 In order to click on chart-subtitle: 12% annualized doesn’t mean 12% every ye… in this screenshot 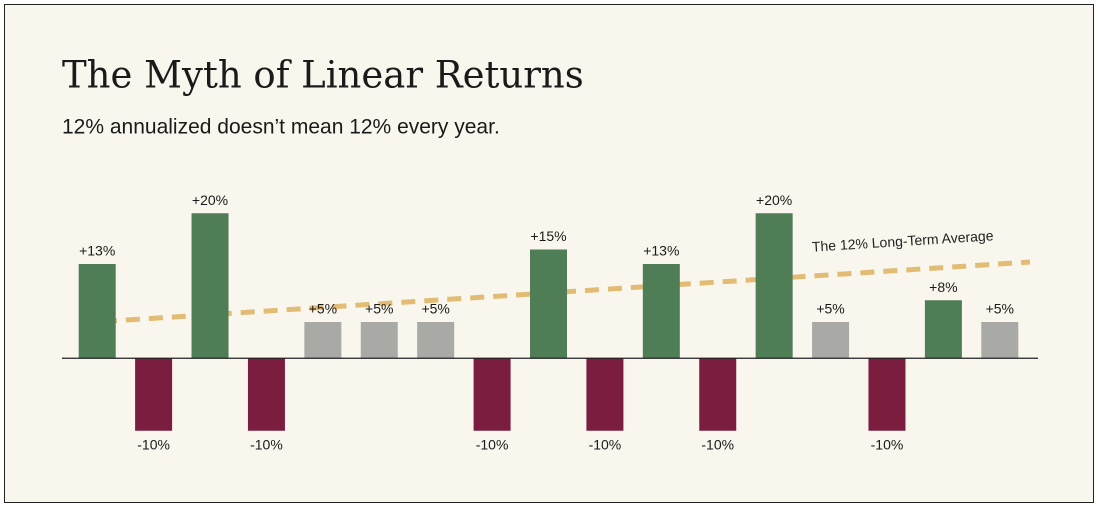, I will do `click(281, 127)`.